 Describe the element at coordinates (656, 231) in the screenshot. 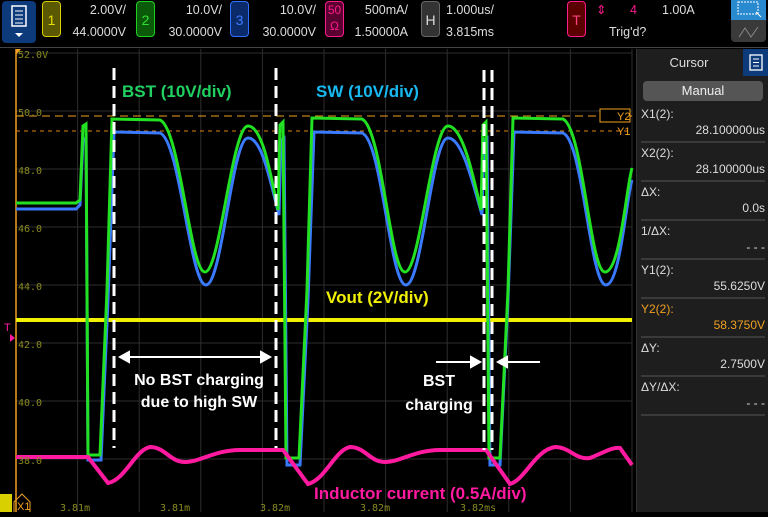

I see `readout-label: 1/ΔX:` at that location.